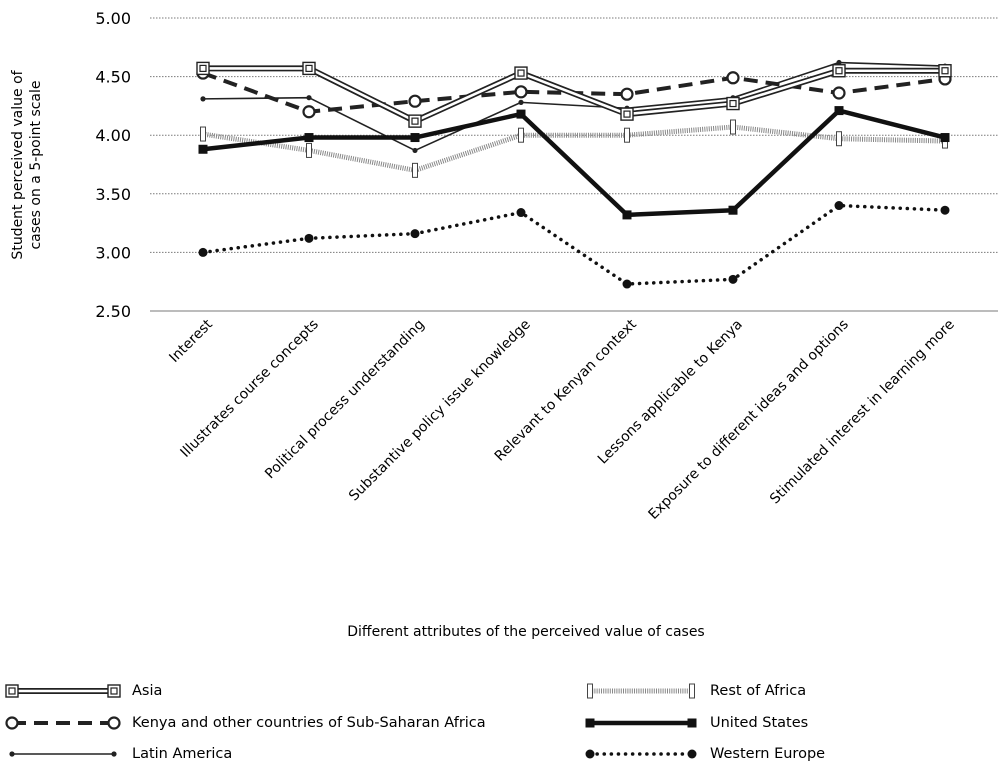 The image size is (998, 769). What do you see at coordinates (113, 135) in the screenshot?
I see `y-tick-label: 4.00` at bounding box center [113, 135].